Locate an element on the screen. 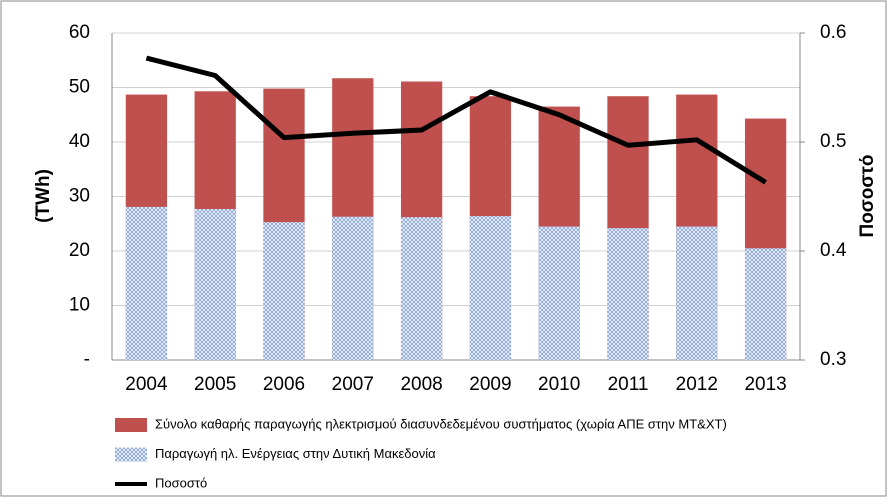  y2-tick-label: 0.3 is located at coordinates (833, 359).